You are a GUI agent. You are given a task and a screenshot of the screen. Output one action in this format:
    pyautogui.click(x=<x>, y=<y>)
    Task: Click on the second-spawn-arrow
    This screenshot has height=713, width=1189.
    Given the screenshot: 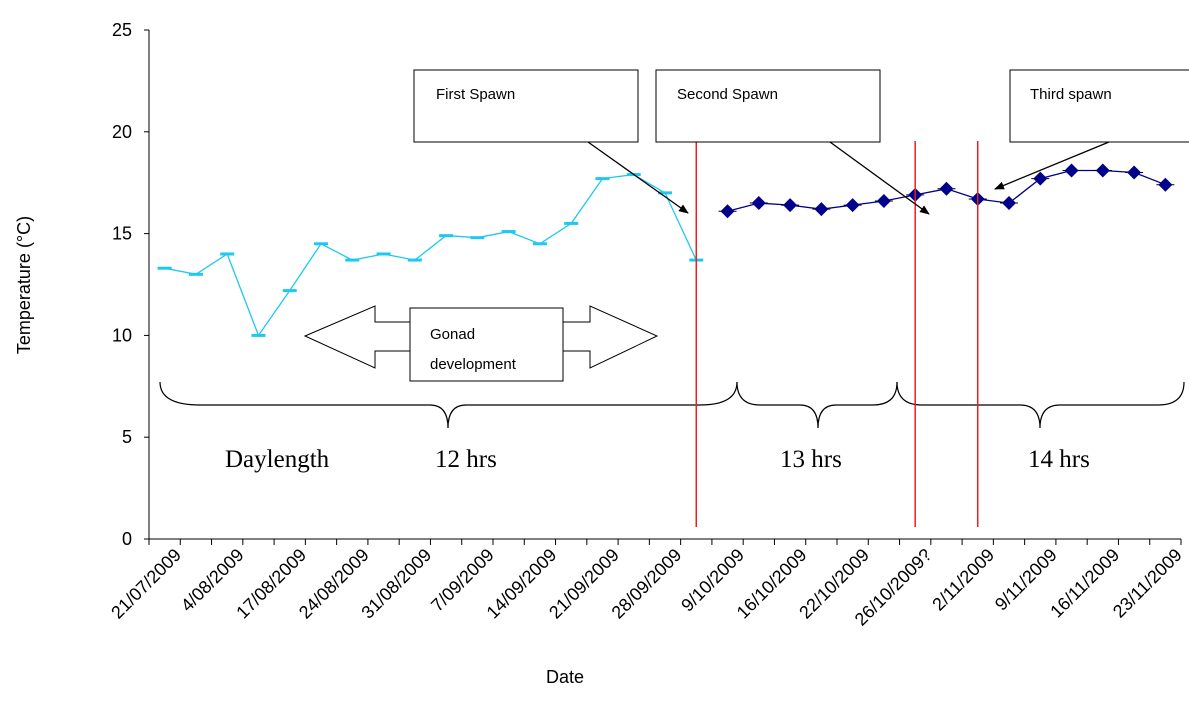 What is the action you would take?
    pyautogui.click(x=879, y=178)
    